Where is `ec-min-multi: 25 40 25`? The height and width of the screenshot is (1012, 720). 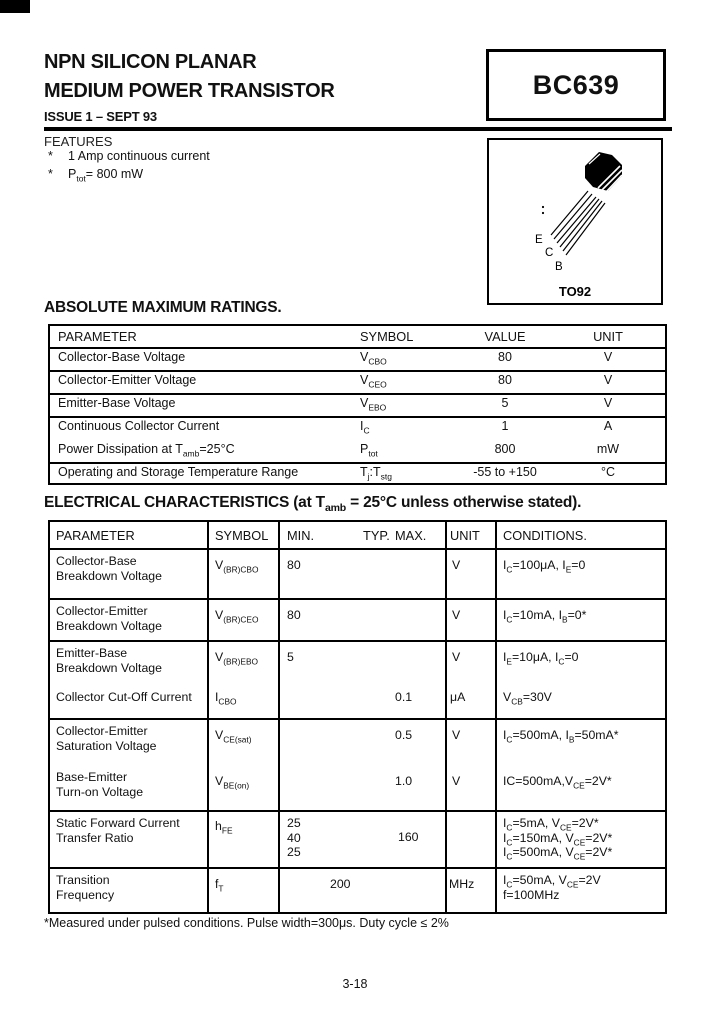 ec-min-multi: 25 40 25 is located at coordinates (294, 838).